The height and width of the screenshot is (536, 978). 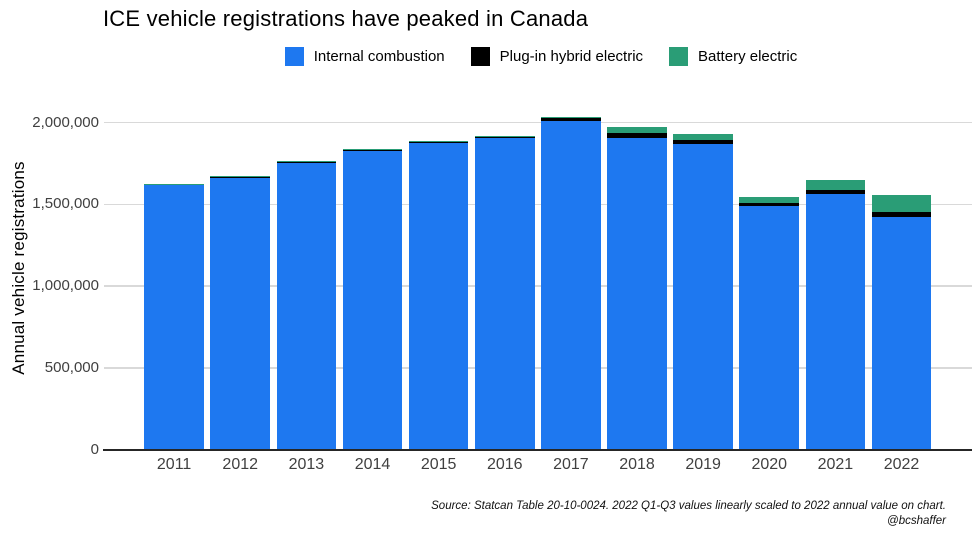 I want to click on x-tick-label: 2015, so click(x=438, y=464).